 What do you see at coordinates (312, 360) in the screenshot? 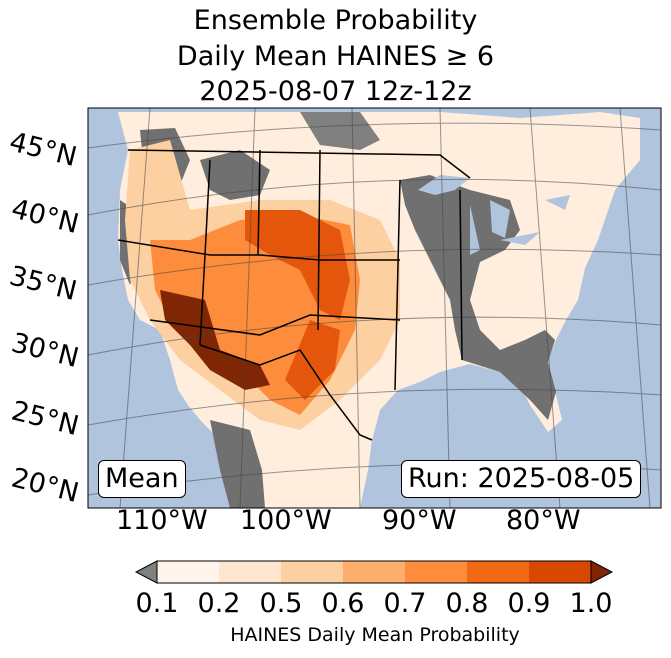
I see `dark-orange-area-south` at bounding box center [312, 360].